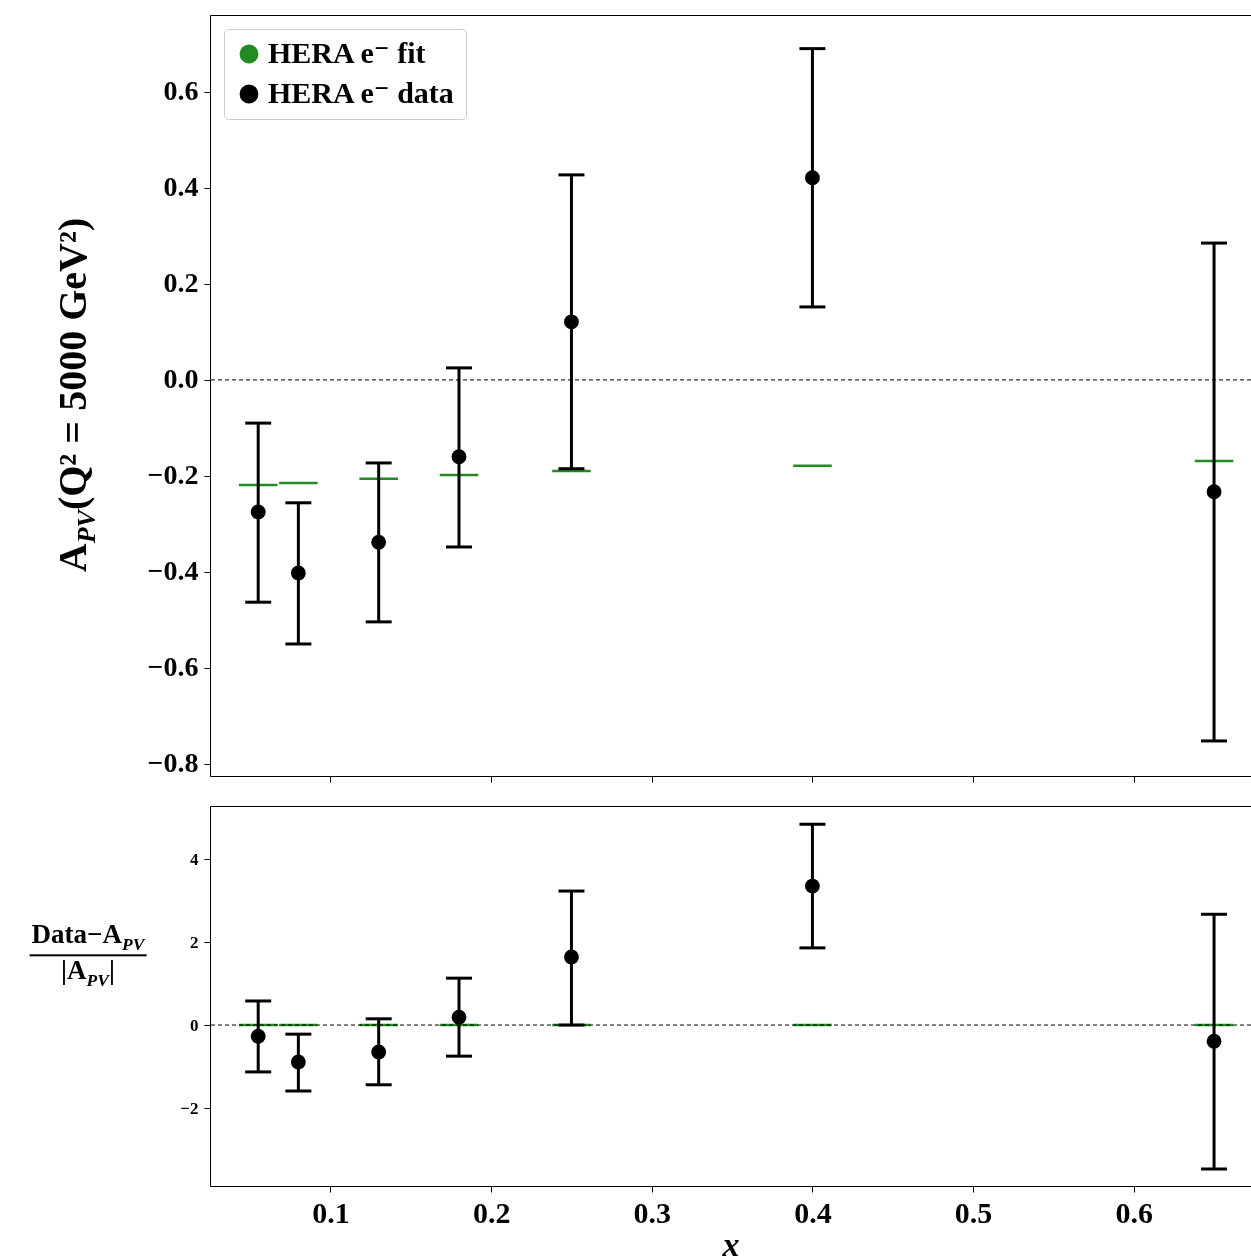  What do you see at coordinates (973, 1212) in the screenshot?
I see `x-tick-label: 0.5` at bounding box center [973, 1212].